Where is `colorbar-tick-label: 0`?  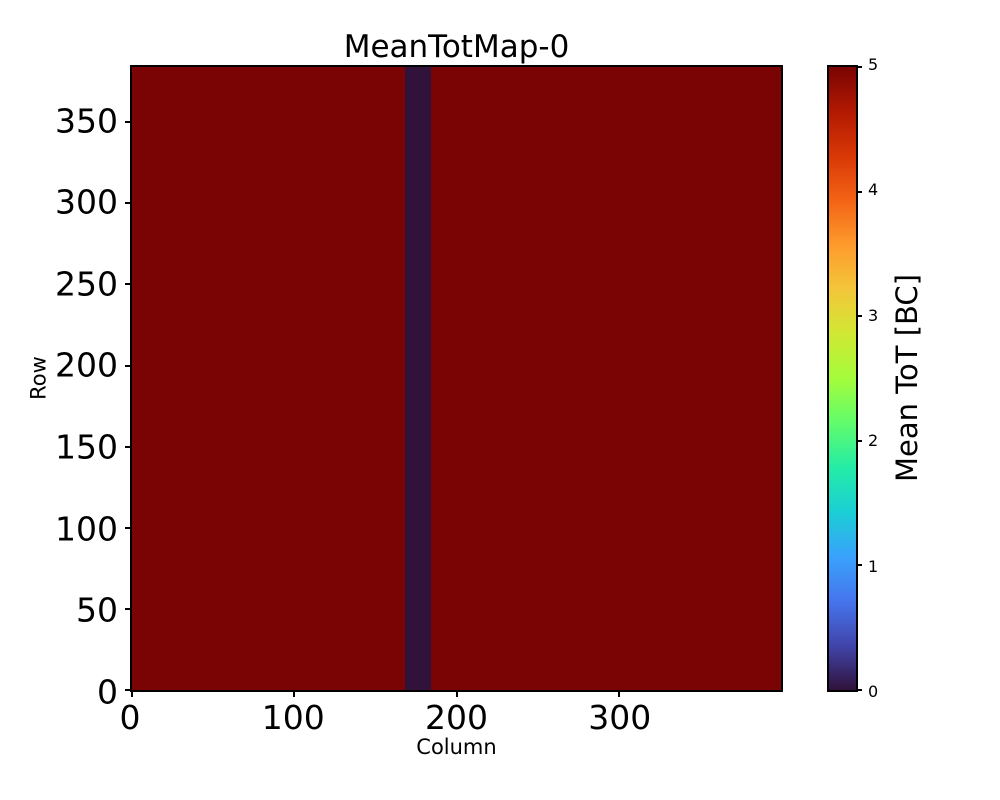
colorbar-tick-label: 0 is located at coordinates (873, 691).